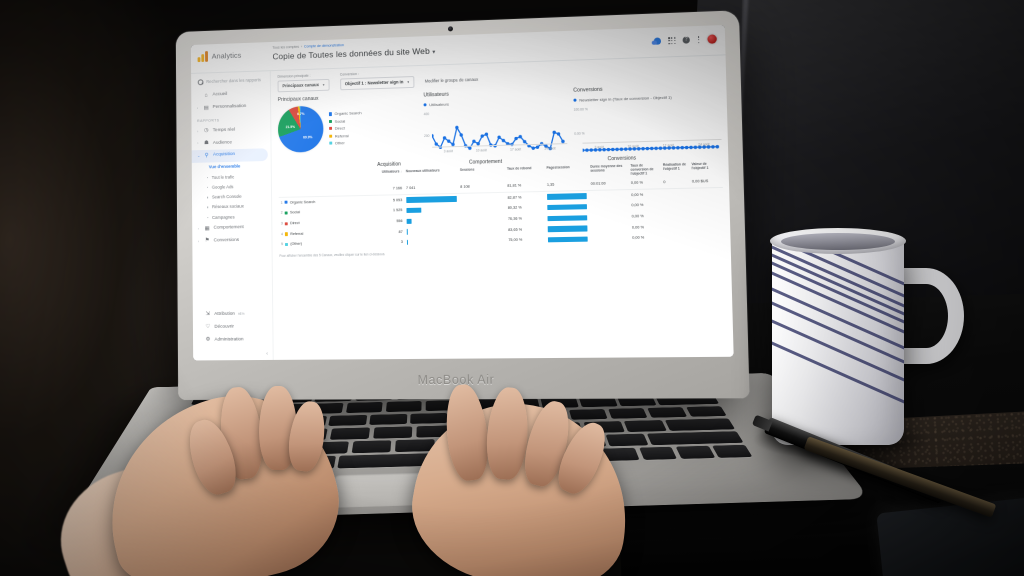 Image resolution: width=1024 pixels, height=576 pixels. What do you see at coordinates (700, 166) in the screenshot?
I see `col-header-valeur-objectif: Valeur de l'objectif 1` at bounding box center [700, 166].